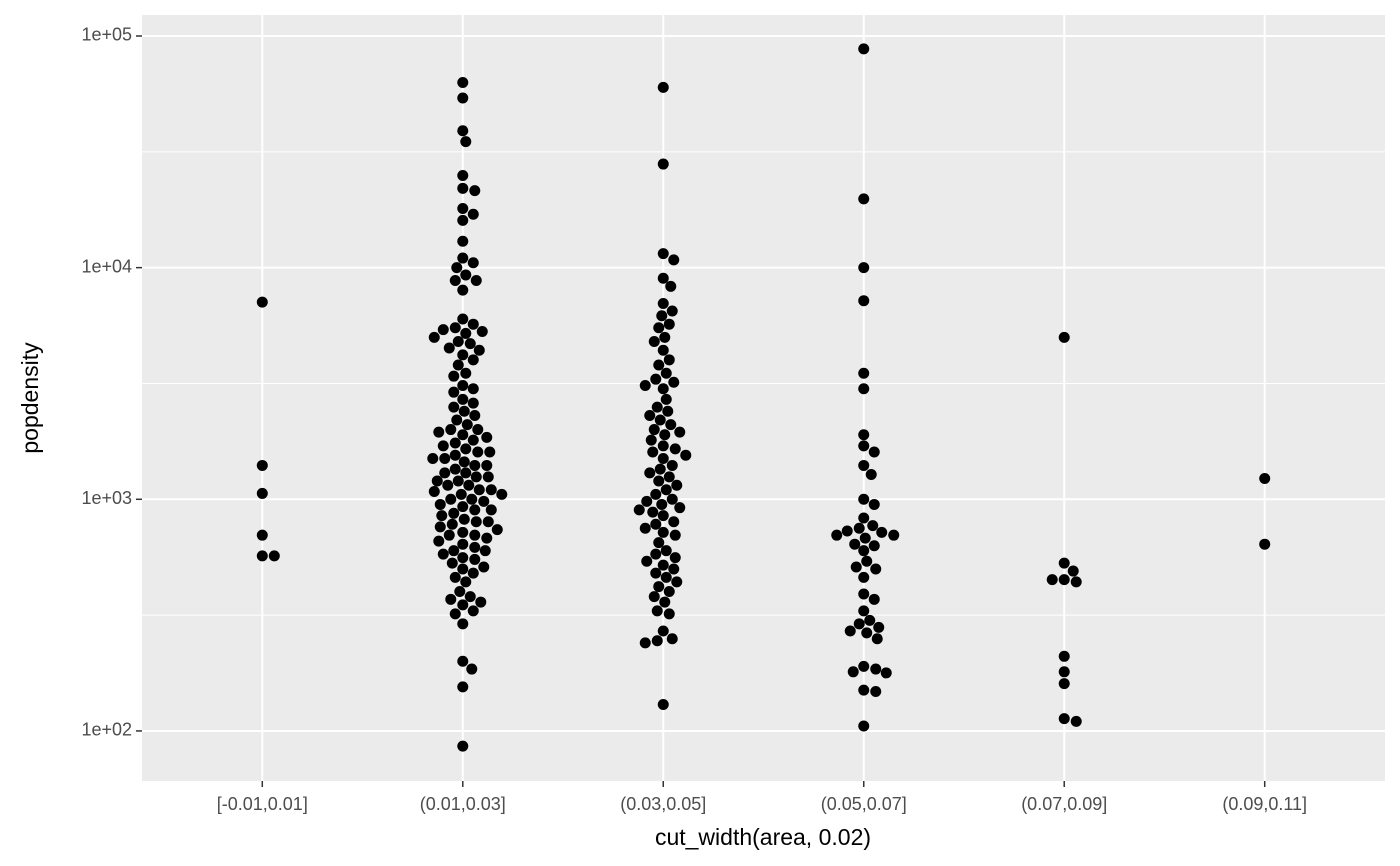  I want to click on x-tick-label: (0.05,0.07], so click(864, 804).